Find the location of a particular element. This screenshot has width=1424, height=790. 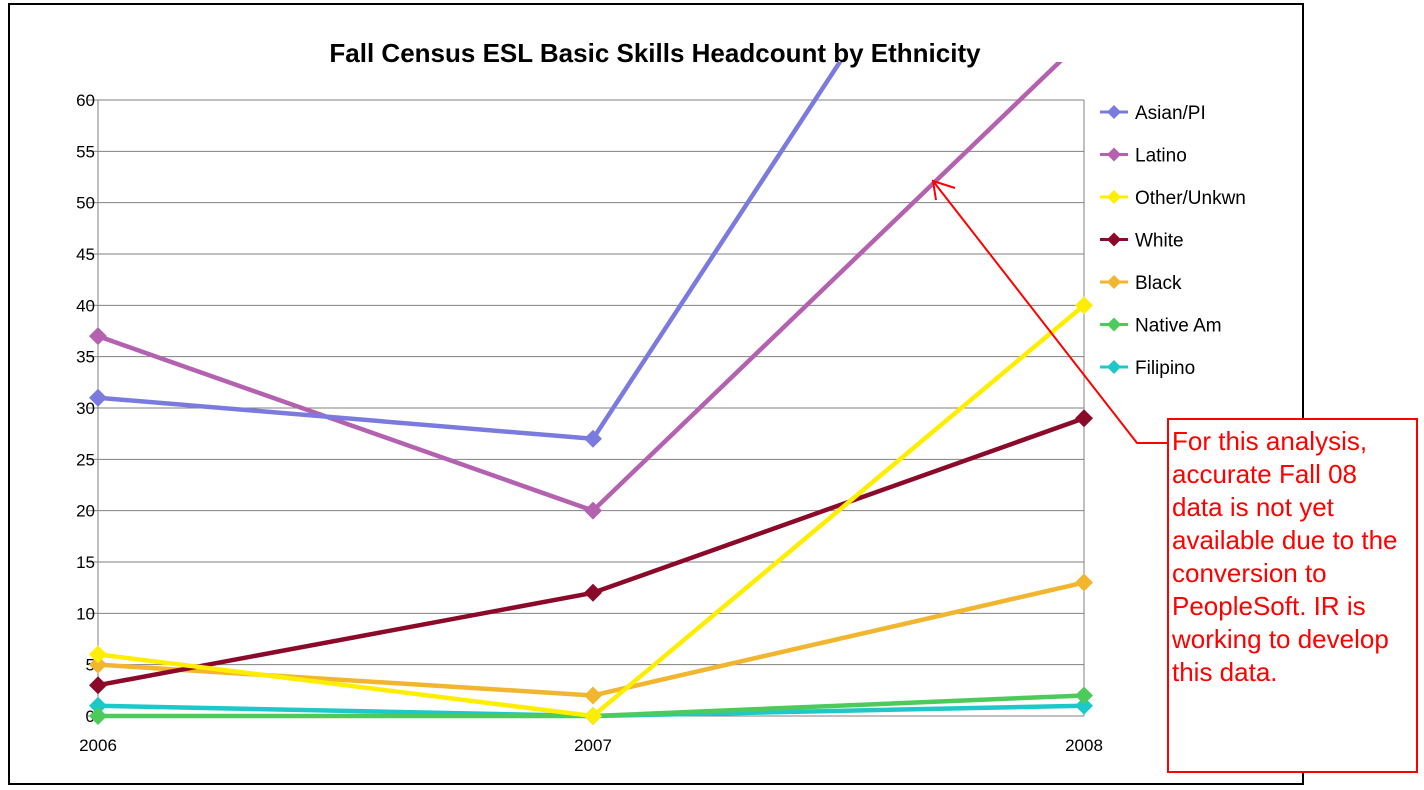

legend-label: Latino is located at coordinates (1161, 156).